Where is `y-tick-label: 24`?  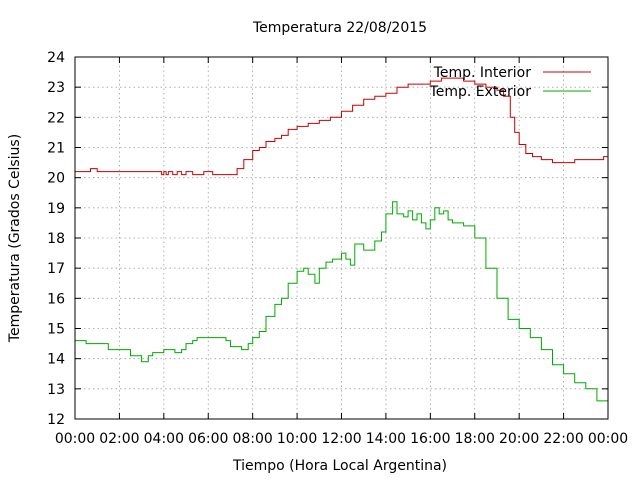 y-tick-label: 24 is located at coordinates (56, 58).